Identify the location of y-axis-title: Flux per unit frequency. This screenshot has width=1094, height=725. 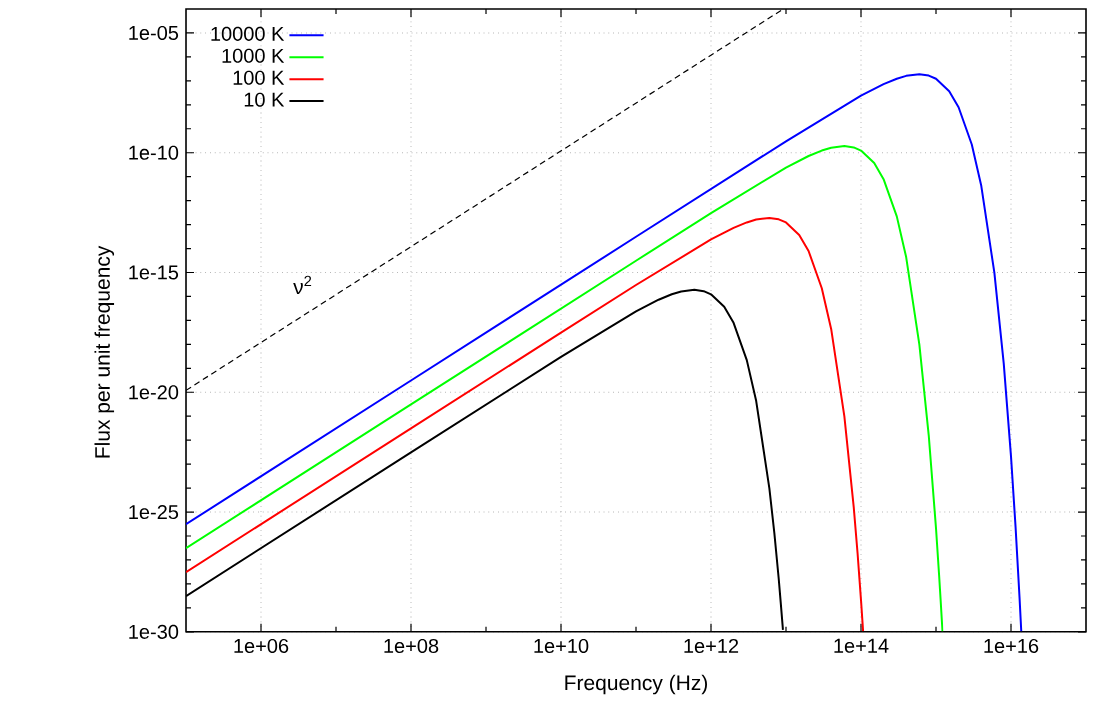
(104, 351).